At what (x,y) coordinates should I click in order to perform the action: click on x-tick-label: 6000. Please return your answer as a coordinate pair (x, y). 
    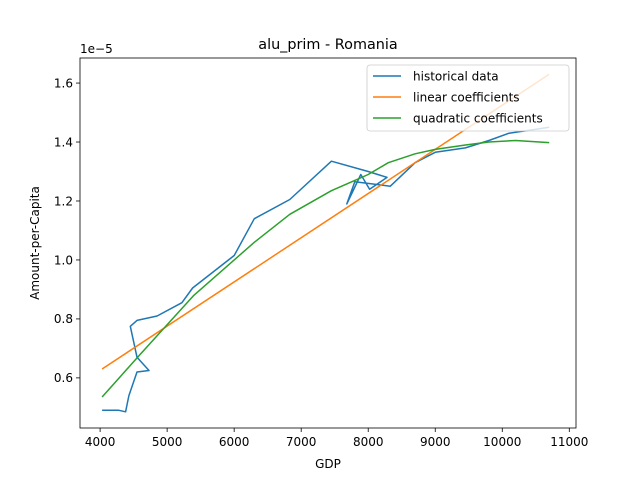
    Looking at the image, I should click on (234, 442).